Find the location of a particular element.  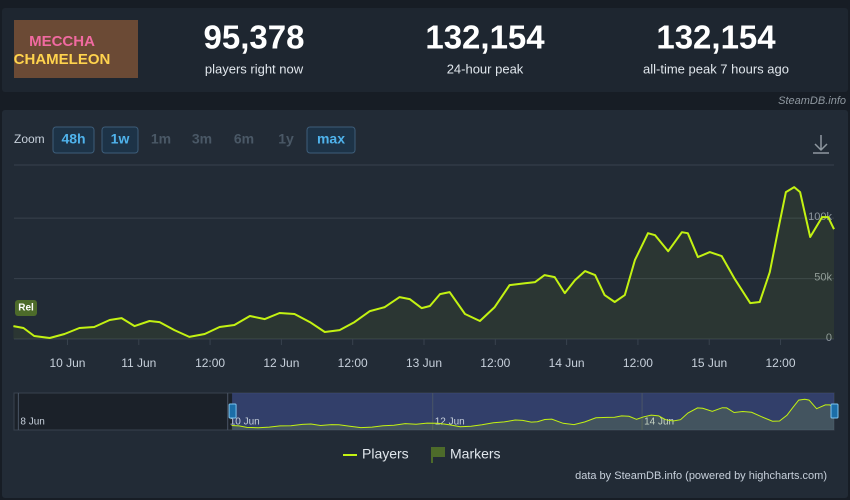

legend-label: Markers is located at coordinates (475, 454).